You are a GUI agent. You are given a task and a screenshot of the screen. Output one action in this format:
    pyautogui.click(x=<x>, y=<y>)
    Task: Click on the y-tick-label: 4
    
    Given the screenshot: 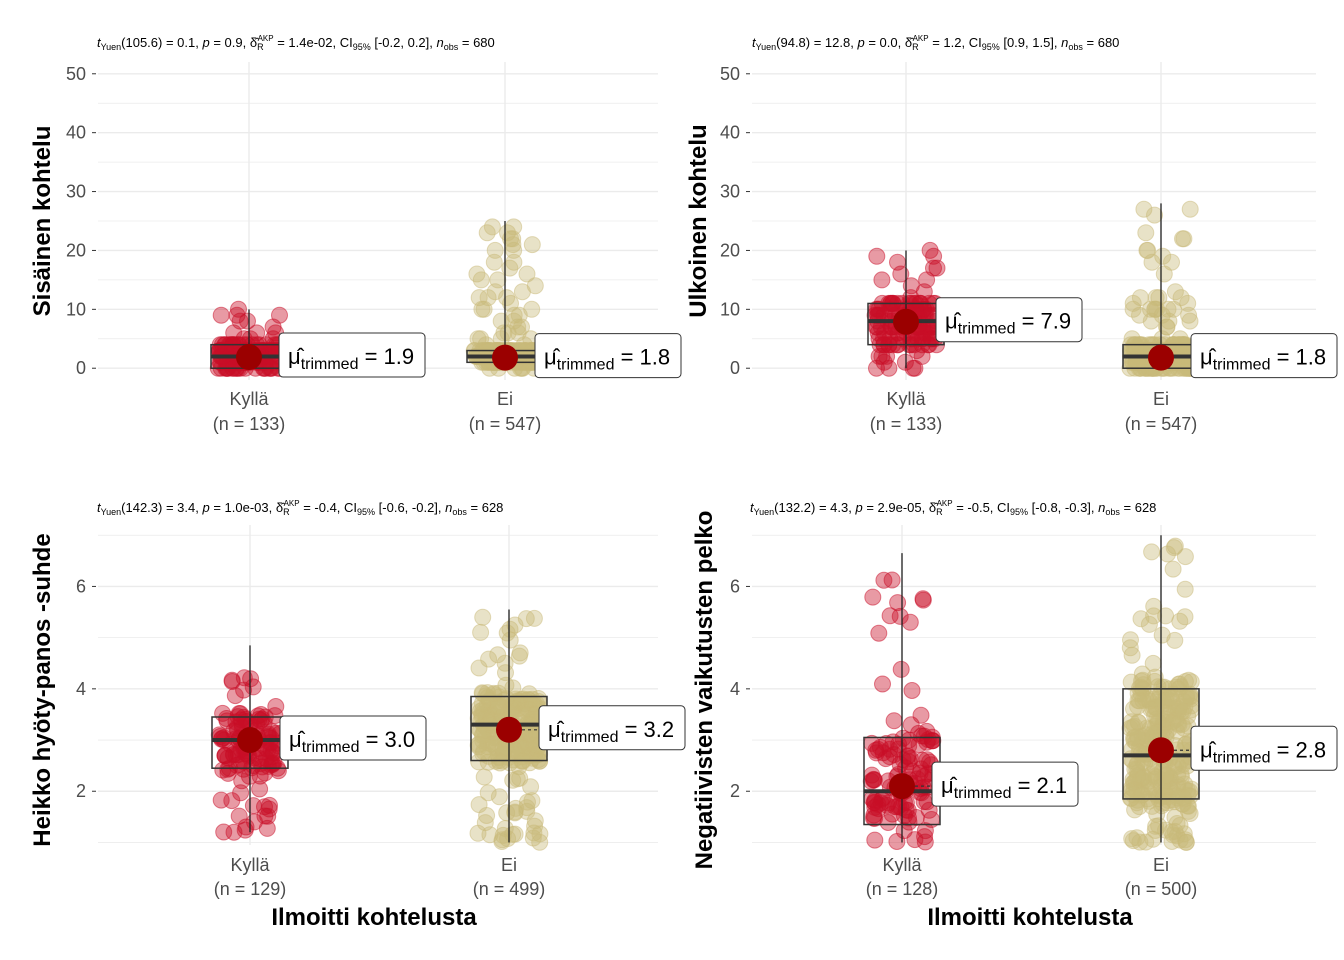 What is the action you would take?
    pyautogui.click(x=81, y=689)
    